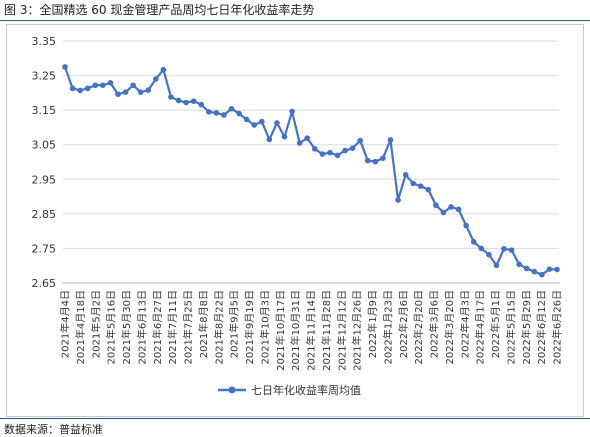  I want to click on chart-title: 图 3：全国精选 60 现金管理产品周均七日年化收益率走势, so click(159, 10).